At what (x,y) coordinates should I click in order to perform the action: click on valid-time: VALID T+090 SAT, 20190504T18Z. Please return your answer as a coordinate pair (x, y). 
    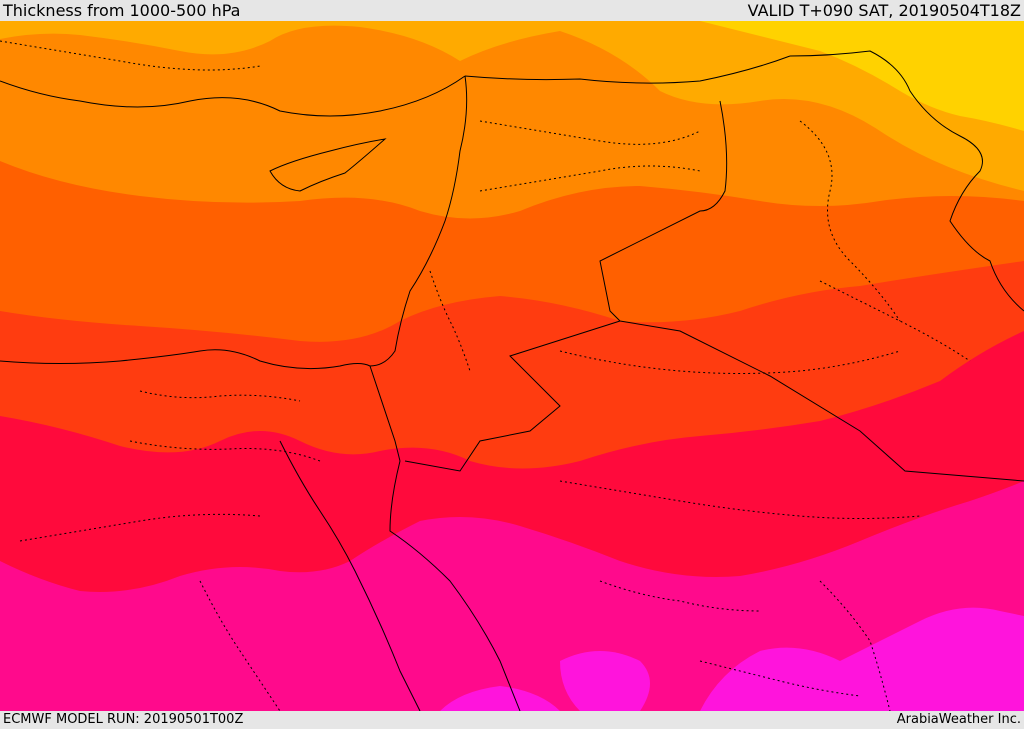
    Looking at the image, I should click on (884, 10).